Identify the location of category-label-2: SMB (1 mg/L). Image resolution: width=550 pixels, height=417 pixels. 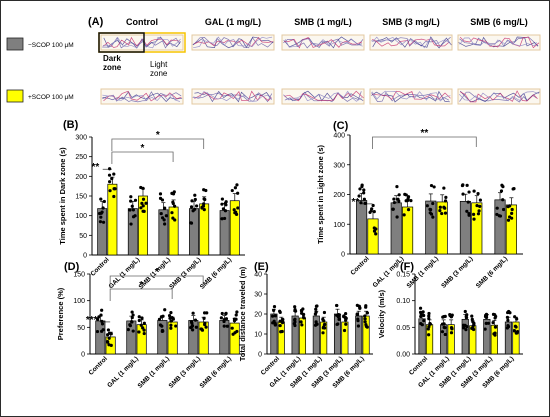
(154, 372).